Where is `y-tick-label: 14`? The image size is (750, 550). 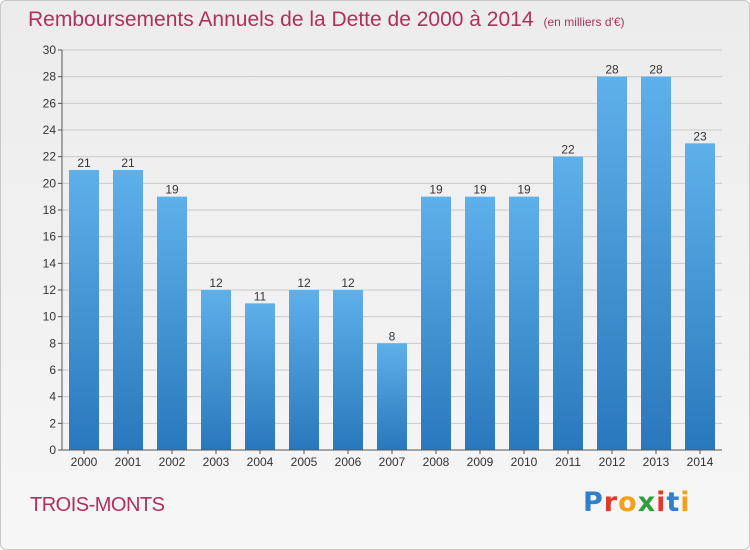 y-tick-label: 14 is located at coordinates (50, 263).